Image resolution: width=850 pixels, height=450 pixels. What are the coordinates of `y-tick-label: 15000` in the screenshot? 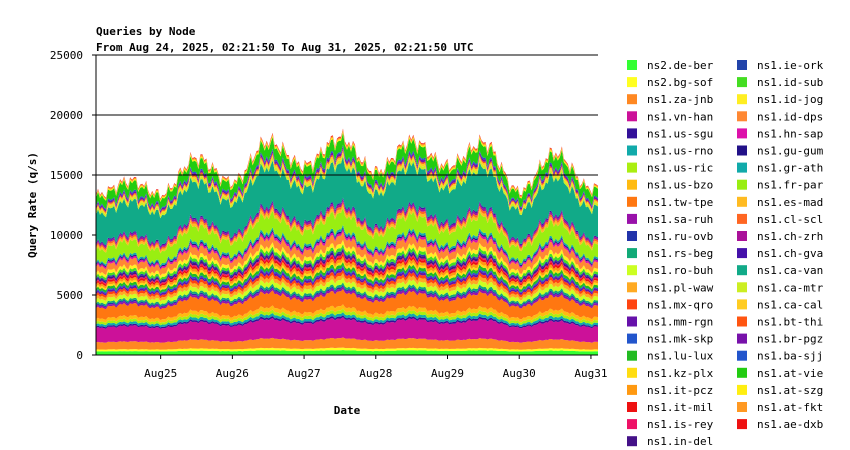 It's located at (66, 175).